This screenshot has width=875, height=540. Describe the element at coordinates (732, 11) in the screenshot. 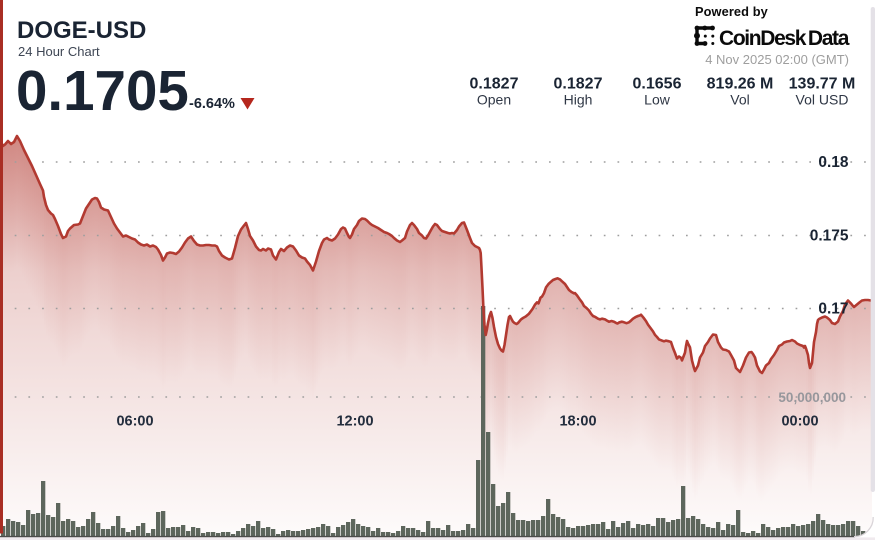

I see `svg-text: Powered by` at that location.